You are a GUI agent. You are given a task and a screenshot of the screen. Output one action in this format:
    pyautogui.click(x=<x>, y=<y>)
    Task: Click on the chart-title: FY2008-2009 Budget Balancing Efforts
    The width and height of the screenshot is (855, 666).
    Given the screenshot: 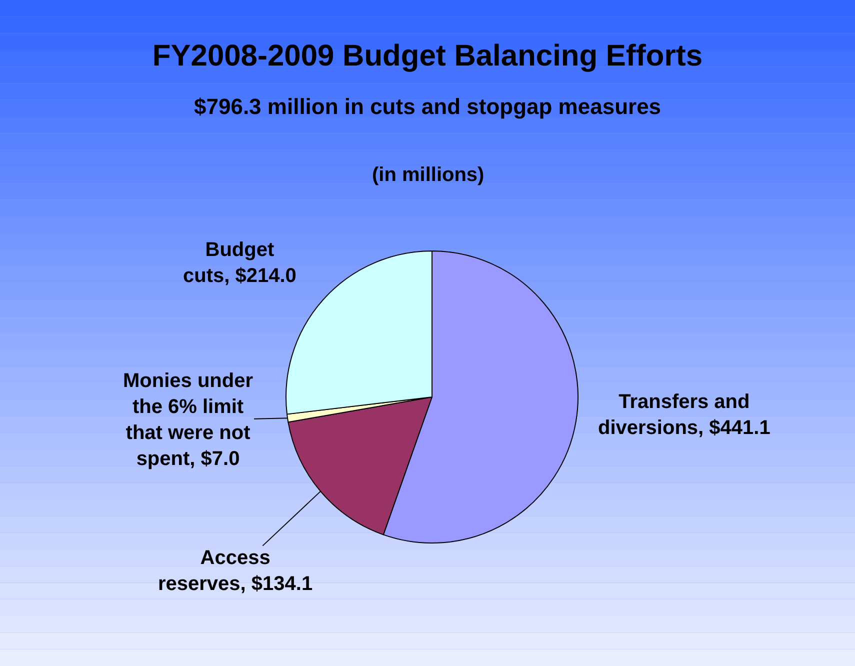 What is the action you would take?
    pyautogui.click(x=427, y=56)
    